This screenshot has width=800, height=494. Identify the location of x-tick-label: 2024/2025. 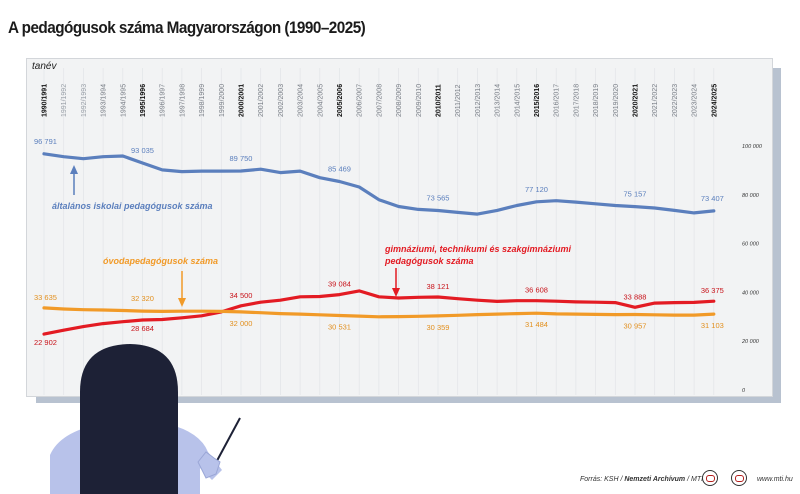
(714, 100).